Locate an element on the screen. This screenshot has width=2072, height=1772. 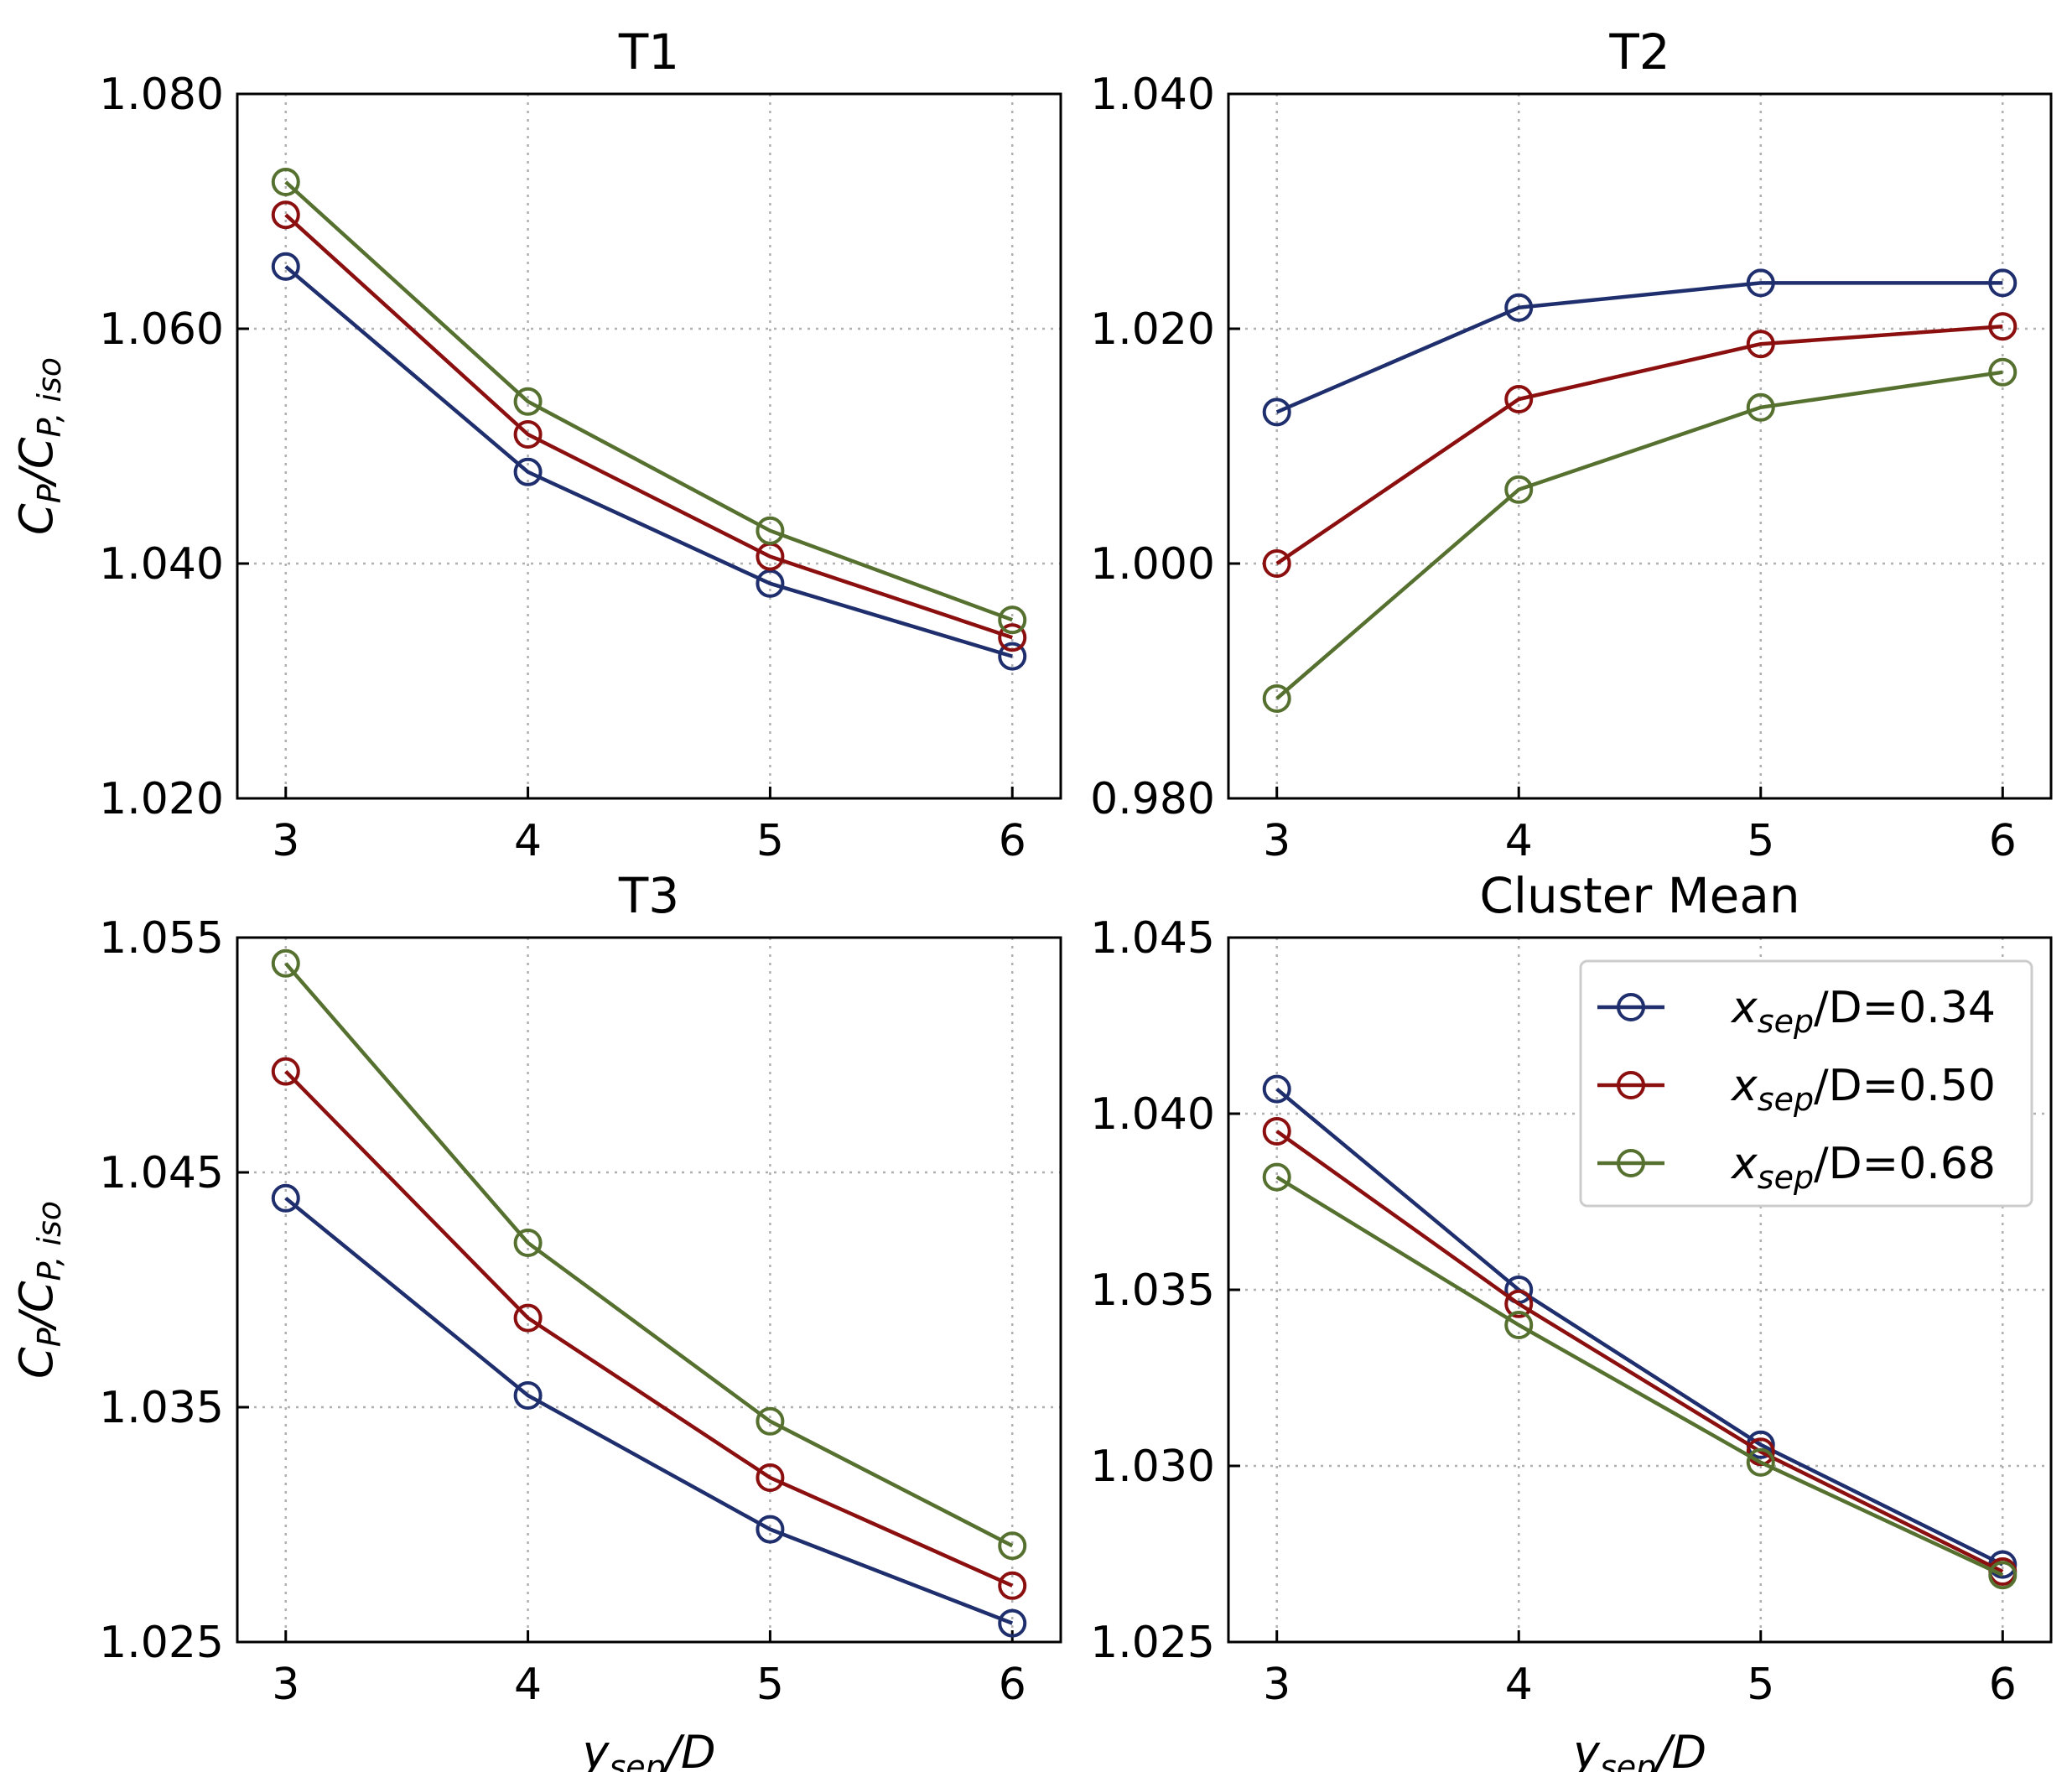
panel-title: Cluster Mean is located at coordinates (1639, 896).